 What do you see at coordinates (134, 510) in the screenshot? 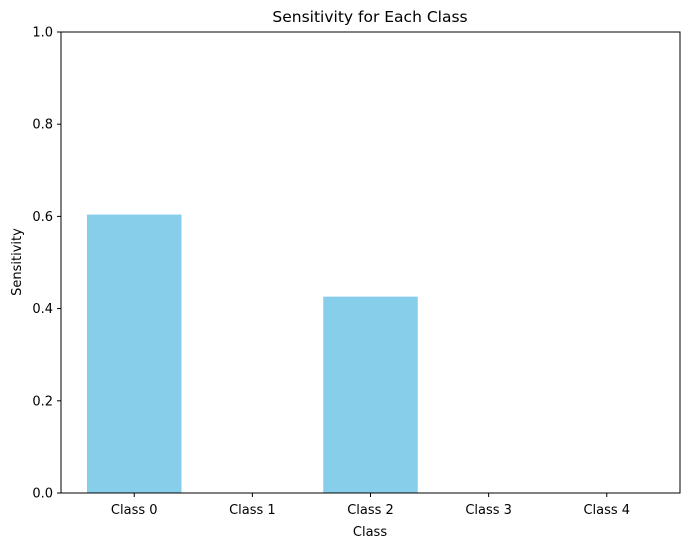
I see `x-tick-label: Class 0` at bounding box center [134, 510].